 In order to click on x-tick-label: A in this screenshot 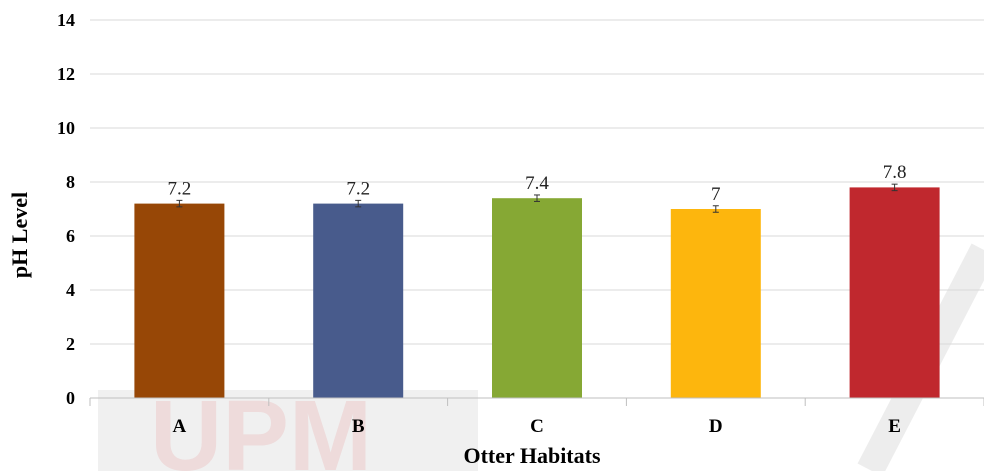, I will do `click(180, 426)`.